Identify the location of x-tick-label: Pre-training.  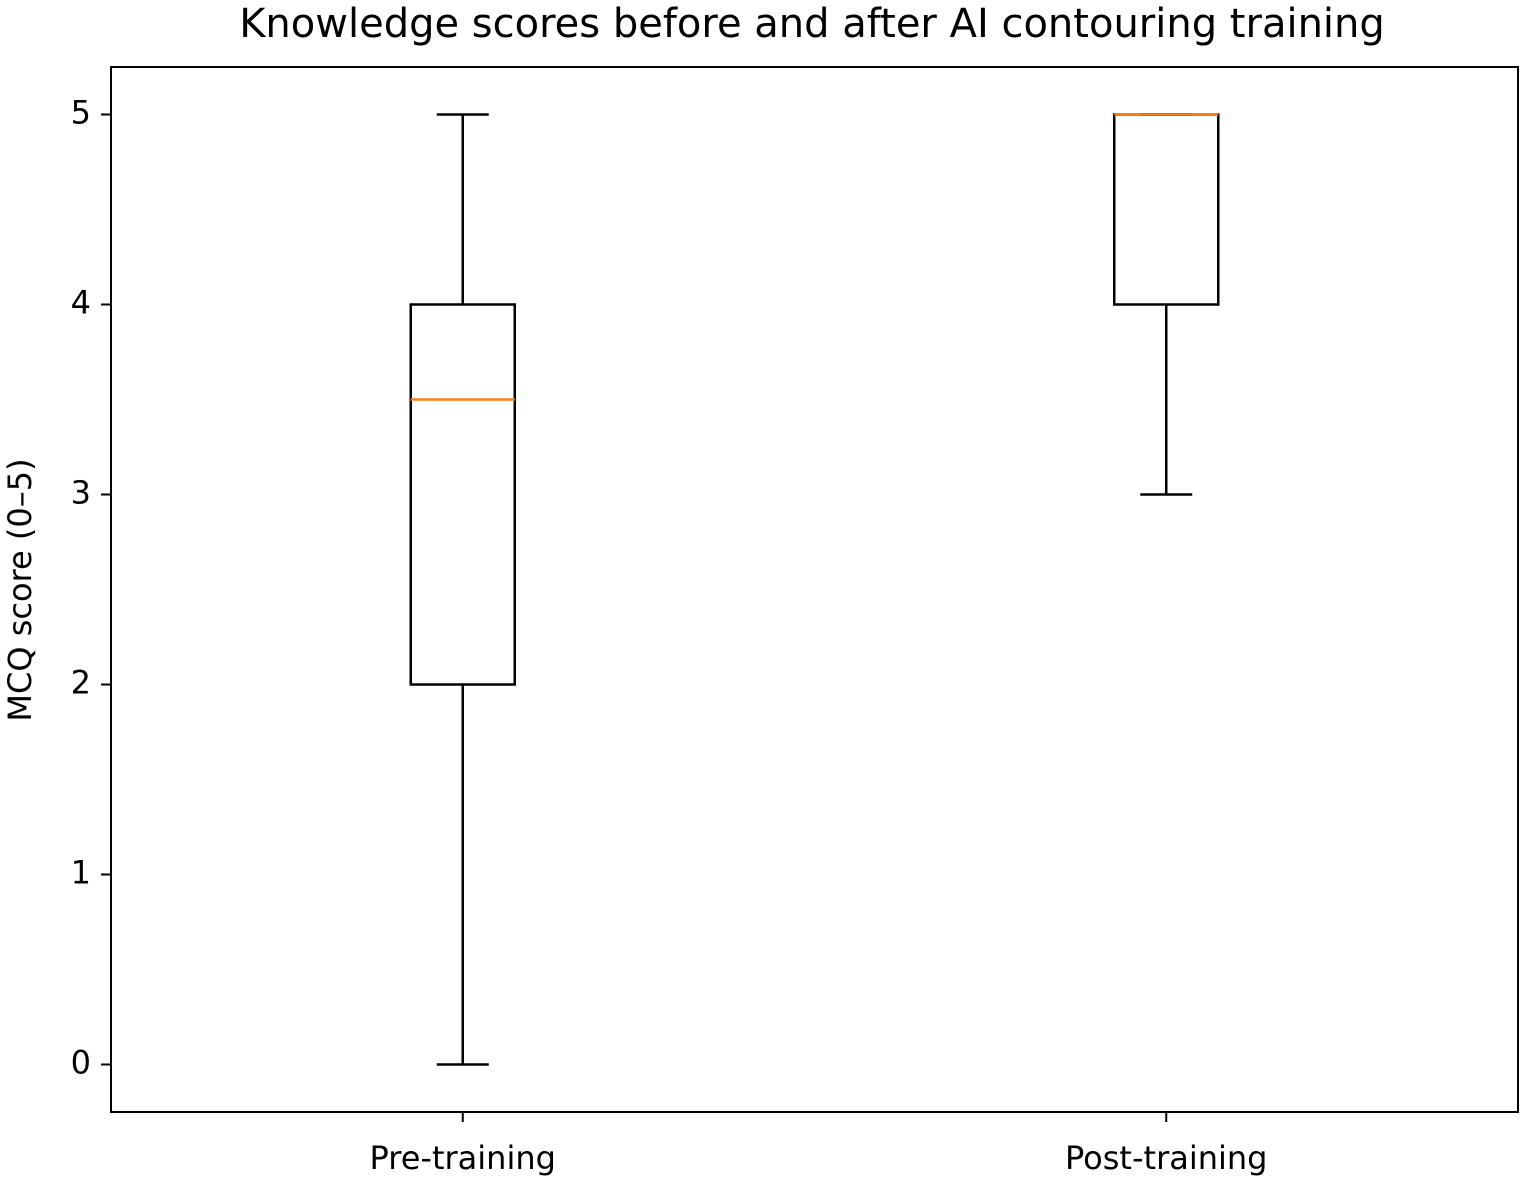
(463, 1158).